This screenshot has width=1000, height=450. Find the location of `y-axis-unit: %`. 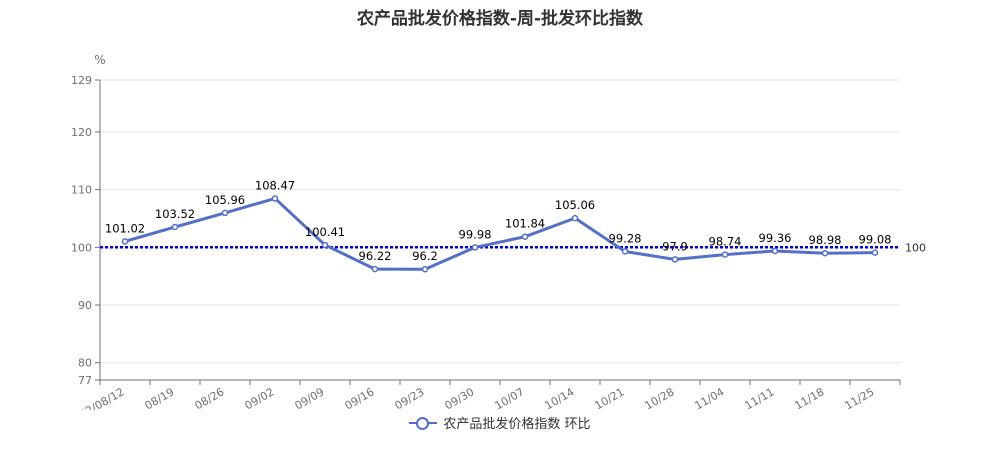

y-axis-unit: % is located at coordinates (99, 60).